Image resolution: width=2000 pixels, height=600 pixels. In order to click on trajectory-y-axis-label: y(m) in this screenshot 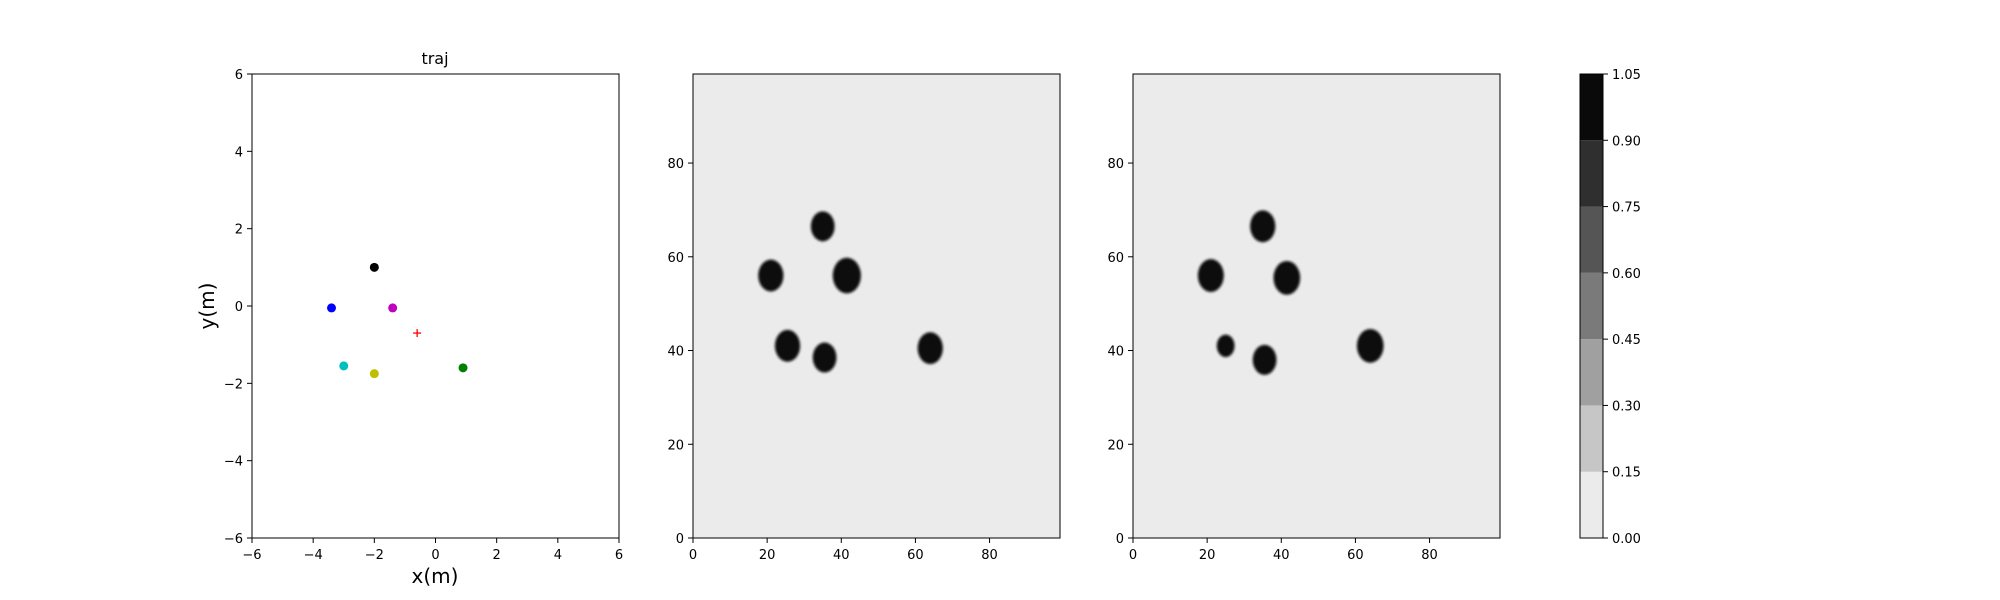, I will do `click(207, 306)`.